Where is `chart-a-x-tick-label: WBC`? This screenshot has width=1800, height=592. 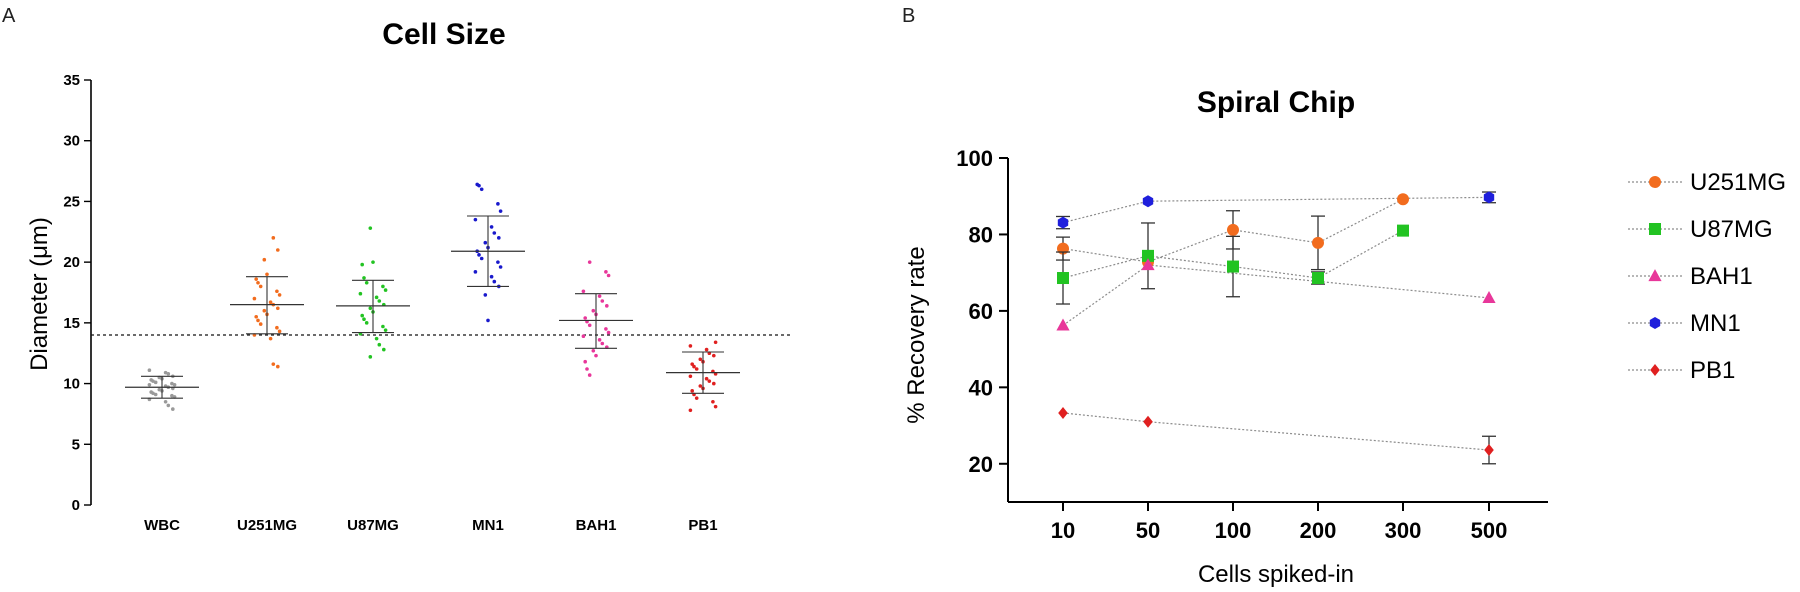 chart-a-x-tick-label: WBC is located at coordinates (162, 525).